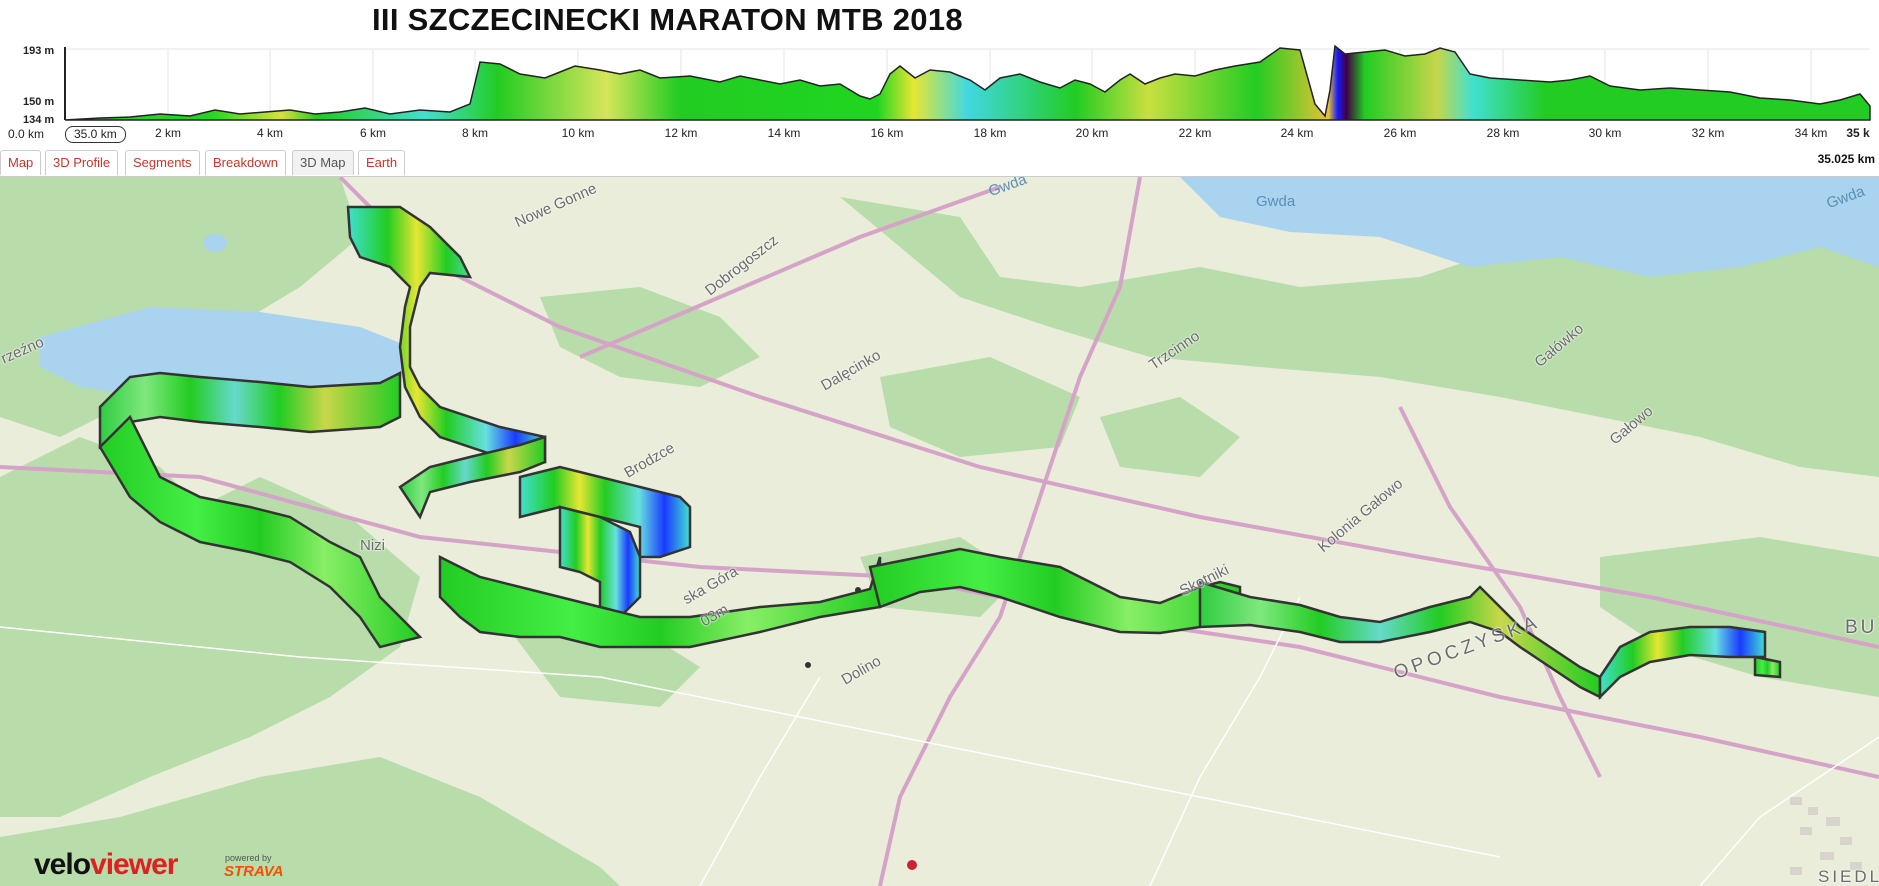 This screenshot has height=886, width=1879. What do you see at coordinates (1503, 133) in the screenshot?
I see `x-tick: 28 km` at bounding box center [1503, 133].